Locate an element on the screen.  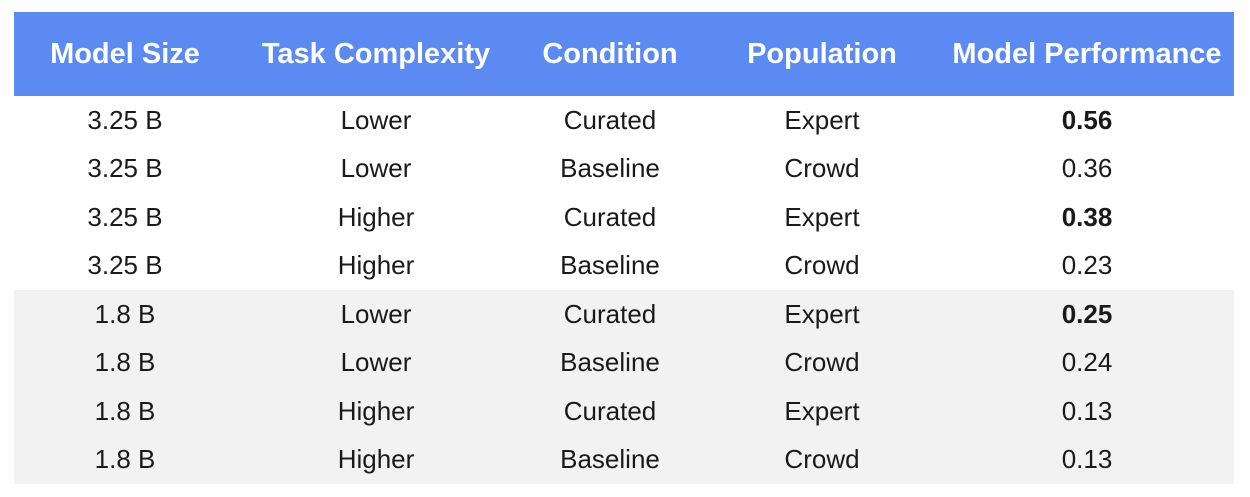
header-model-size: Model Size is located at coordinates (125, 53).